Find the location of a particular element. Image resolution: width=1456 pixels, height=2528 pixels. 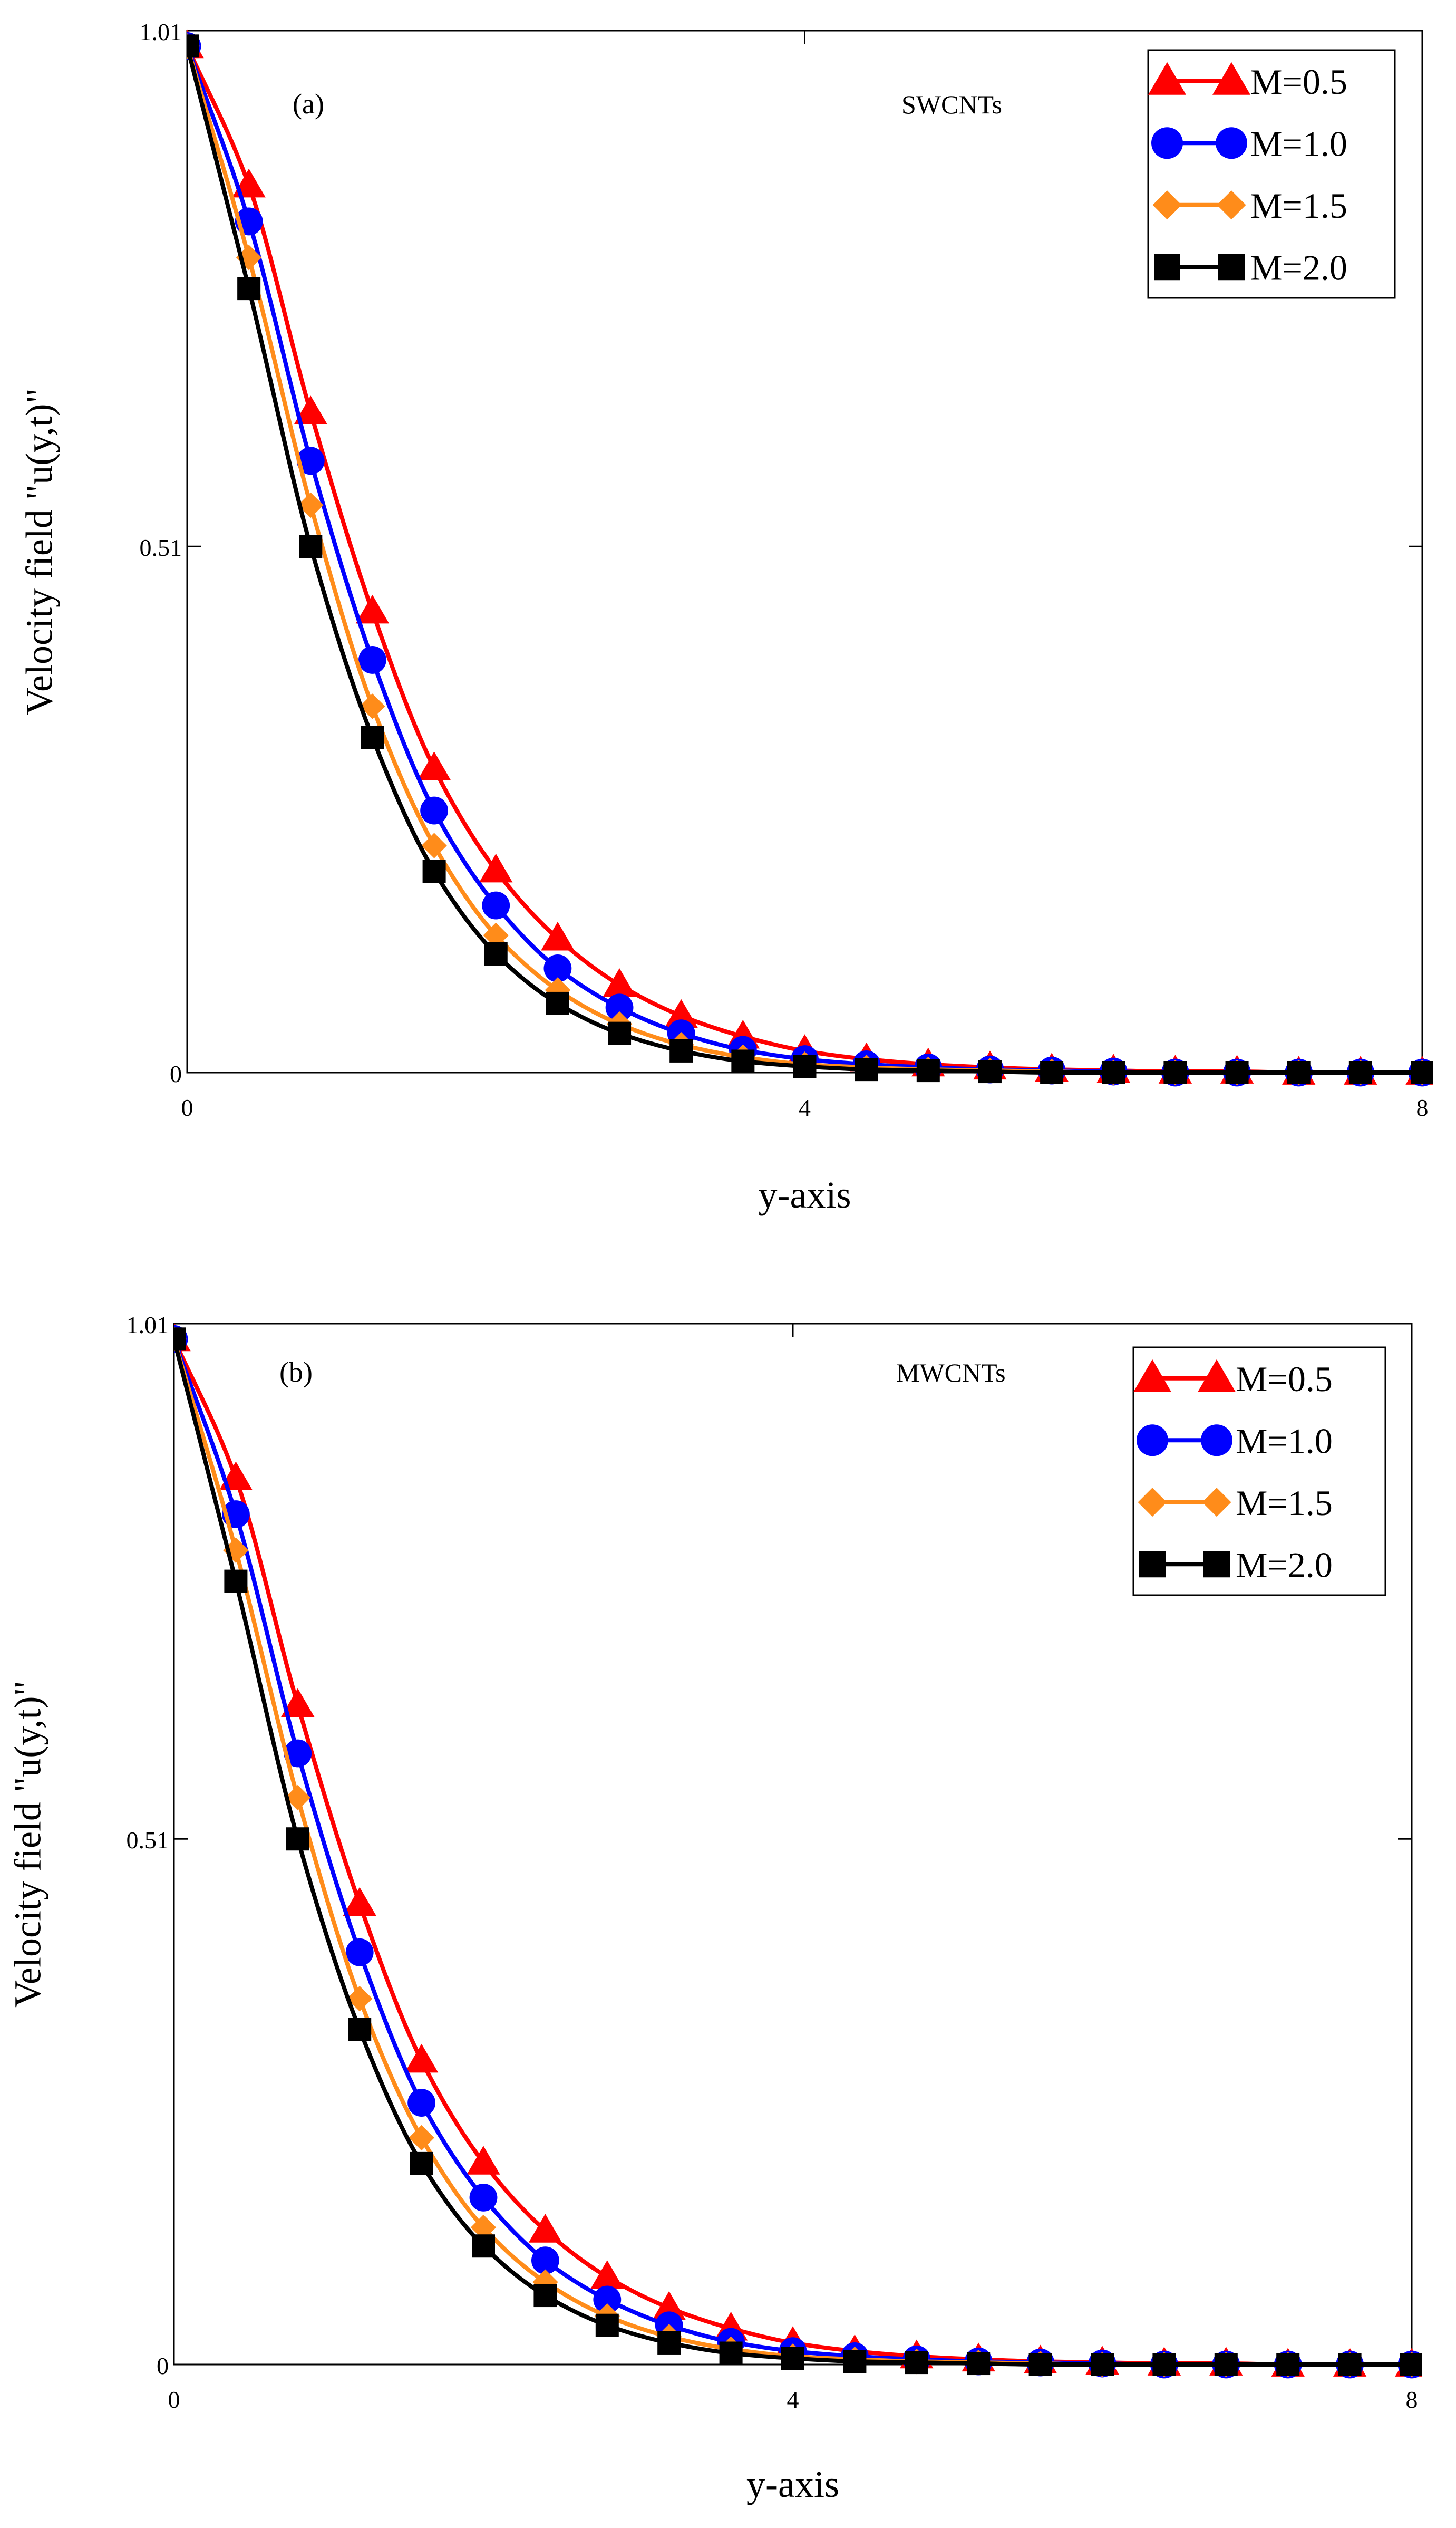

nanotube-type-label: SWCNTs is located at coordinates (951, 104).